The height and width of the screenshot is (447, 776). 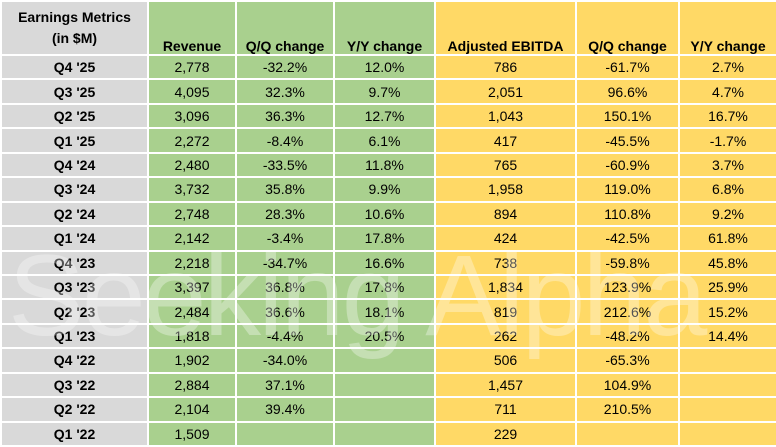 What do you see at coordinates (74, 311) in the screenshot?
I see `quarter-cell: Q2 '23` at bounding box center [74, 311].